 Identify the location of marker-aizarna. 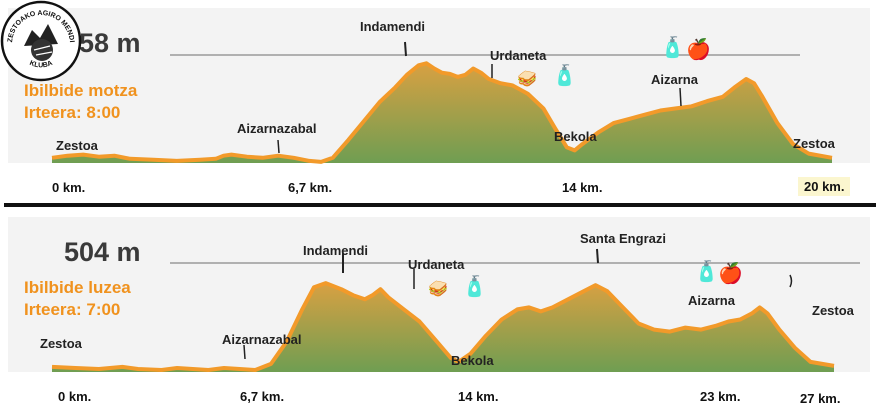
(680, 97).